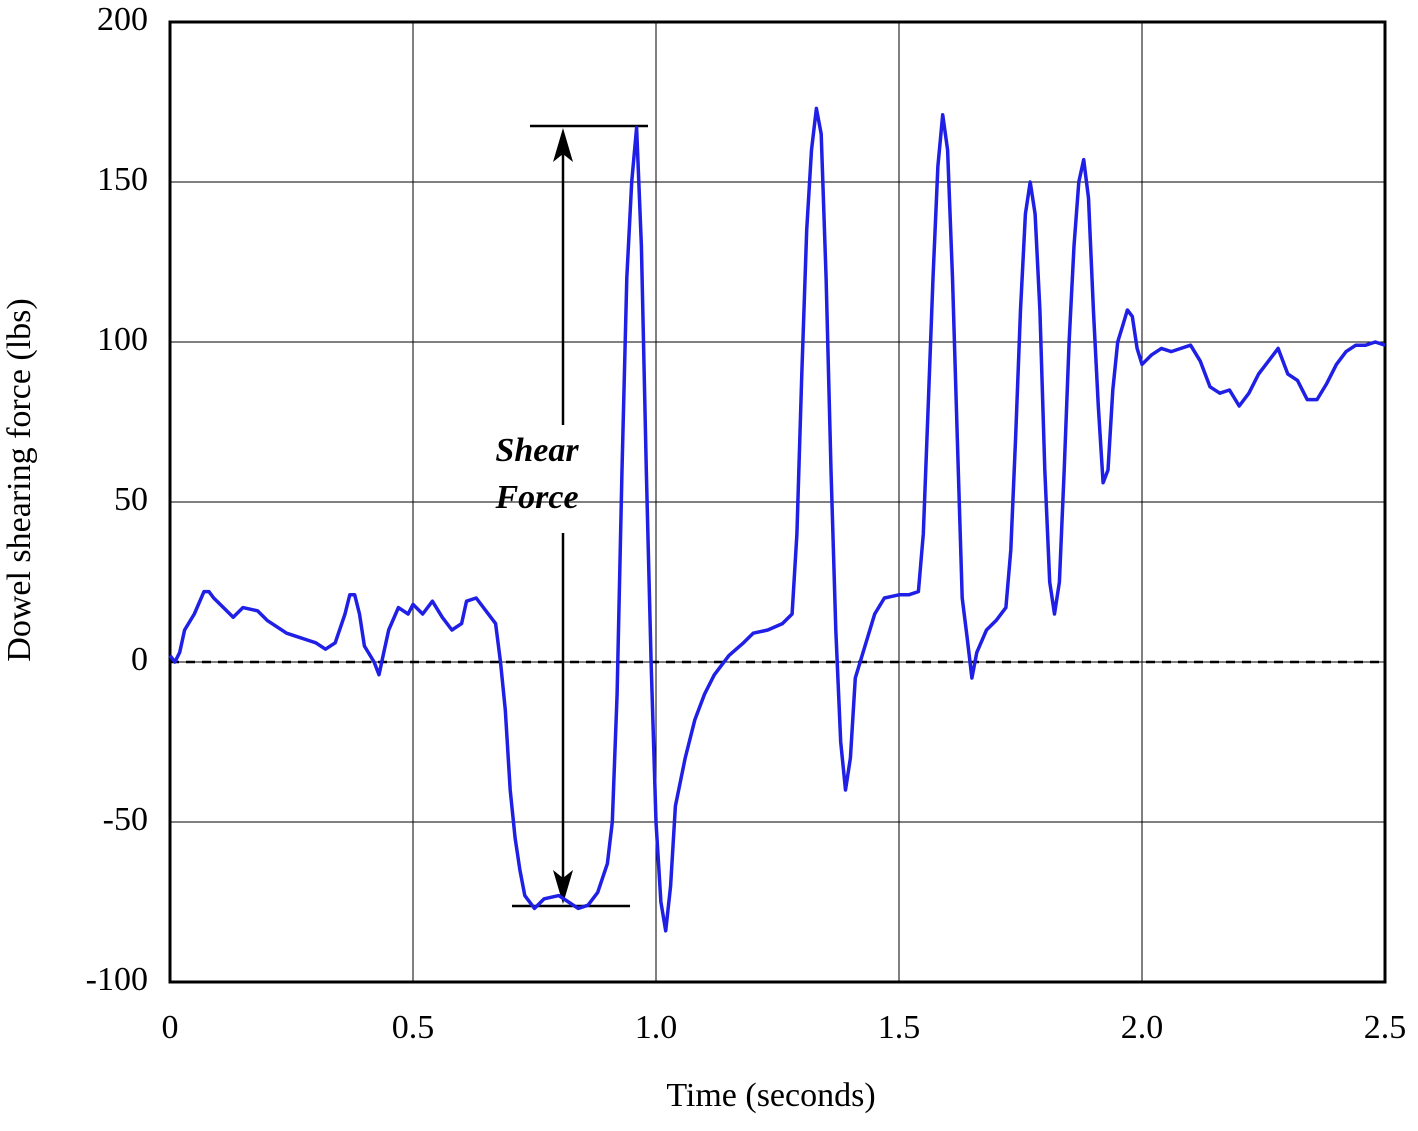 The width and height of the screenshot is (1418, 1131). I want to click on y-tick-label: -100, so click(117, 979).